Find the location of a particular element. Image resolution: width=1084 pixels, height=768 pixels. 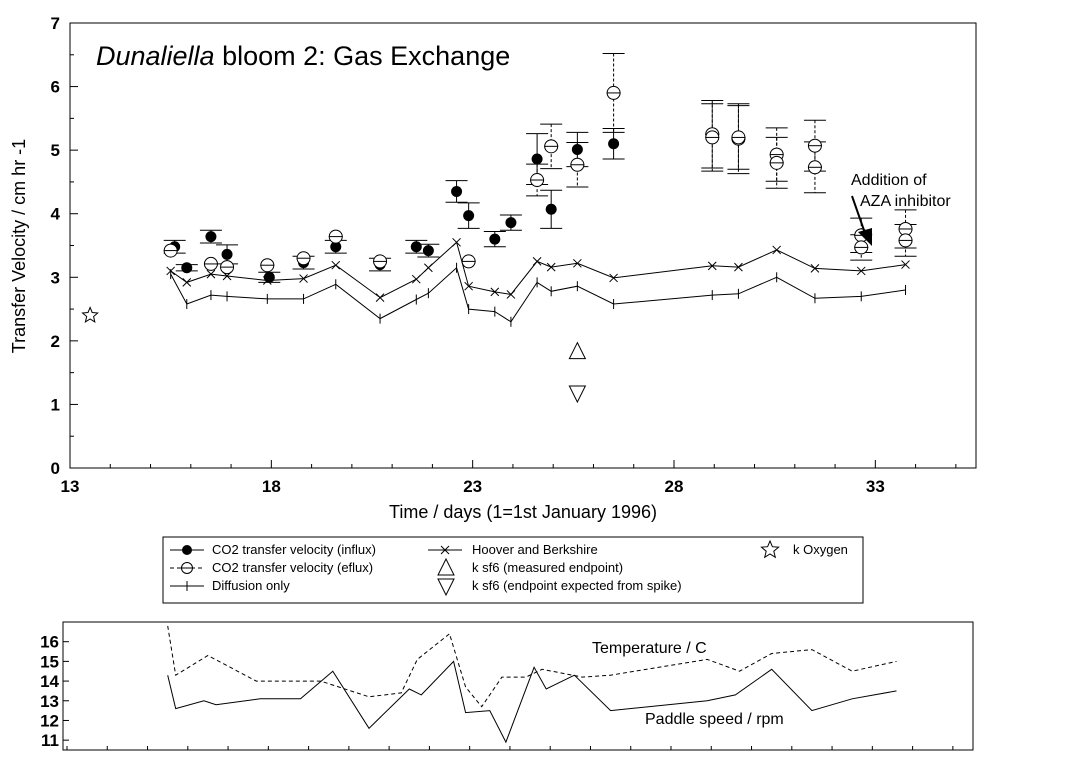

chart-title: Dunaliella bloom 2: Gas Exchange is located at coordinates (303, 56).